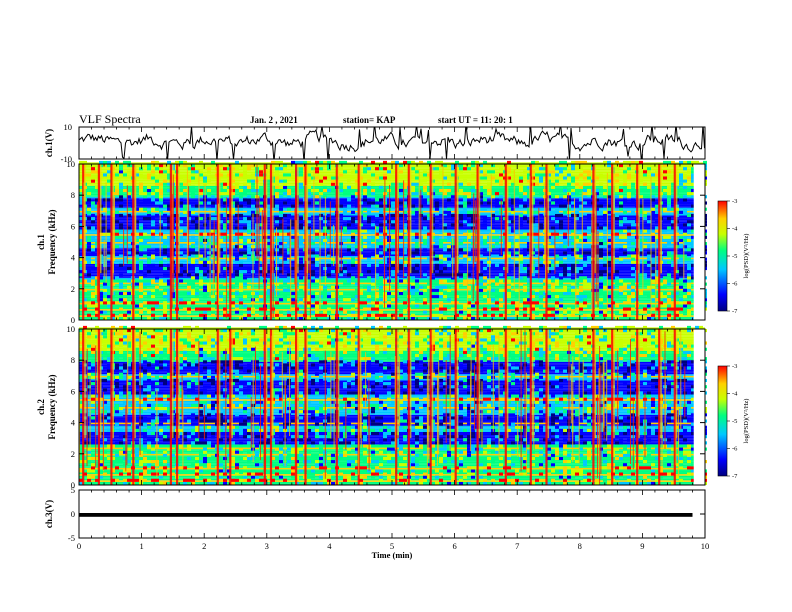  I want to click on x-tick-label: 8, so click(580, 546).